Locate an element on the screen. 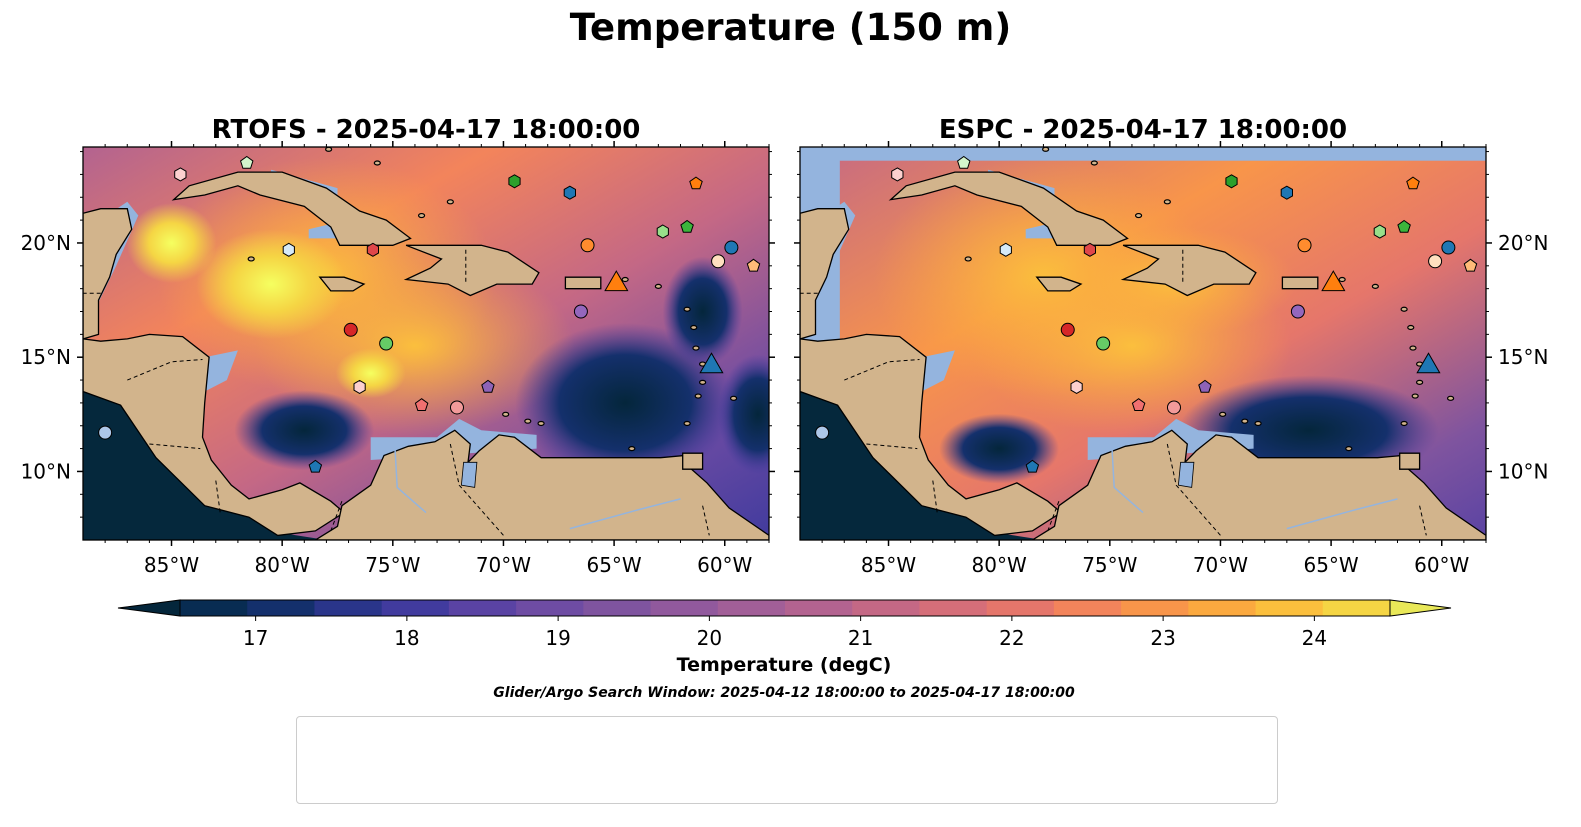  x-tick-label: 70°W is located at coordinates (1220, 565).